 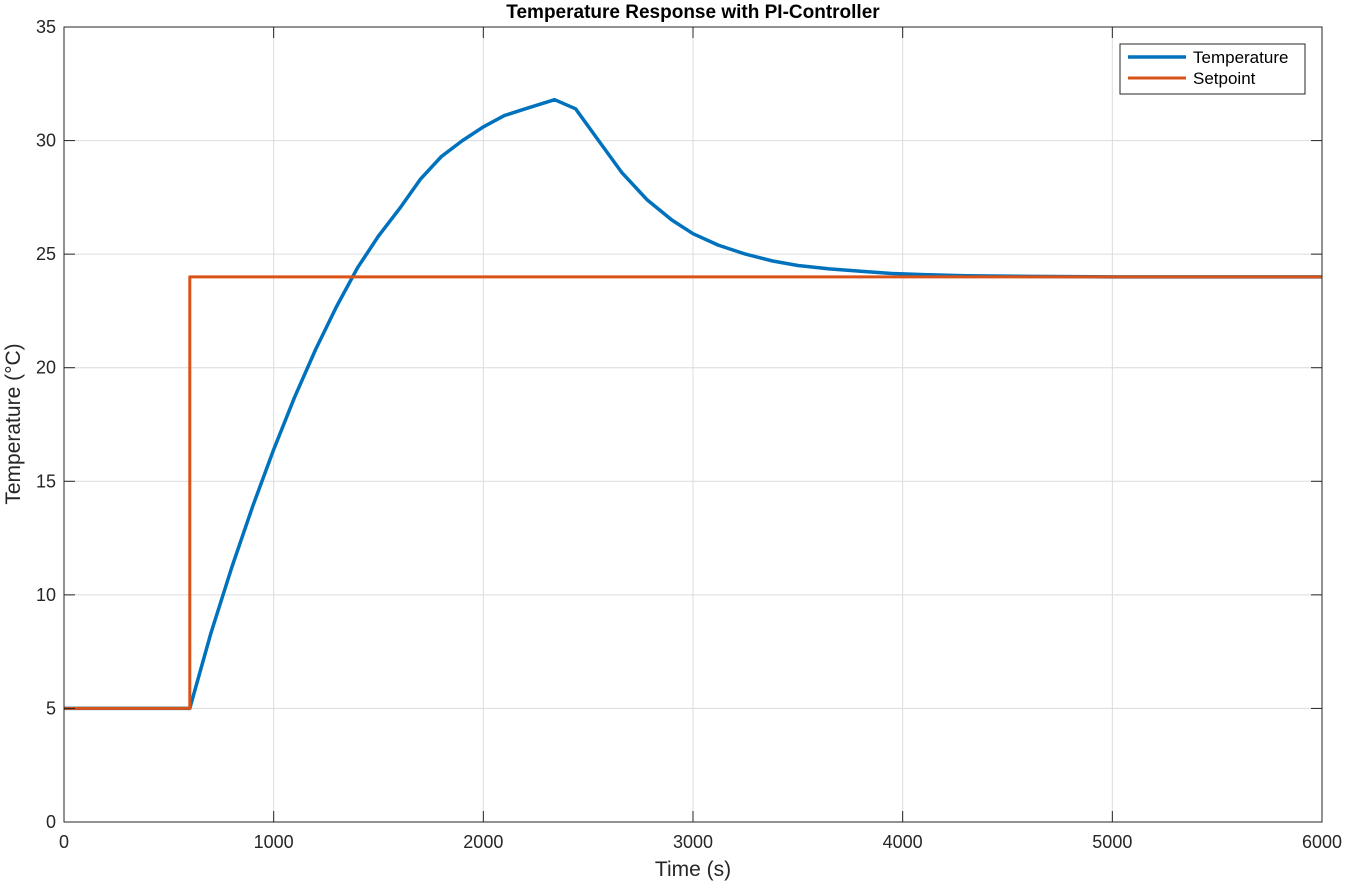 What do you see at coordinates (903, 842) in the screenshot?
I see `x-tick-label: 4000` at bounding box center [903, 842].